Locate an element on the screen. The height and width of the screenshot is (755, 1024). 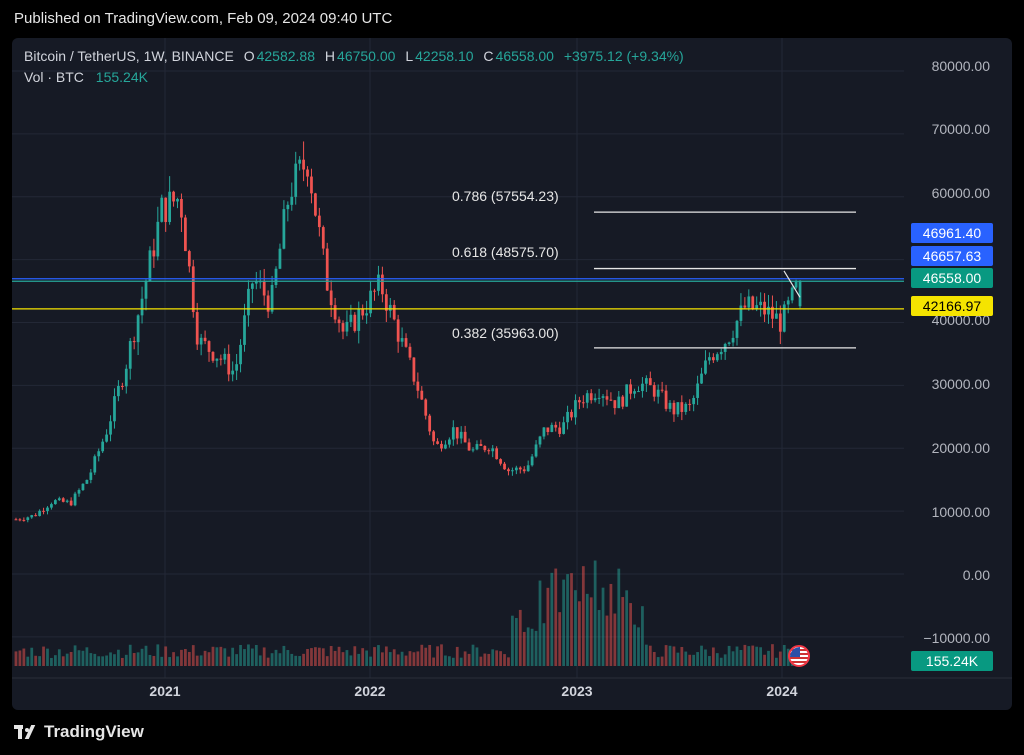
tradingview-logo: TradingView is located at coordinates (79, 732).